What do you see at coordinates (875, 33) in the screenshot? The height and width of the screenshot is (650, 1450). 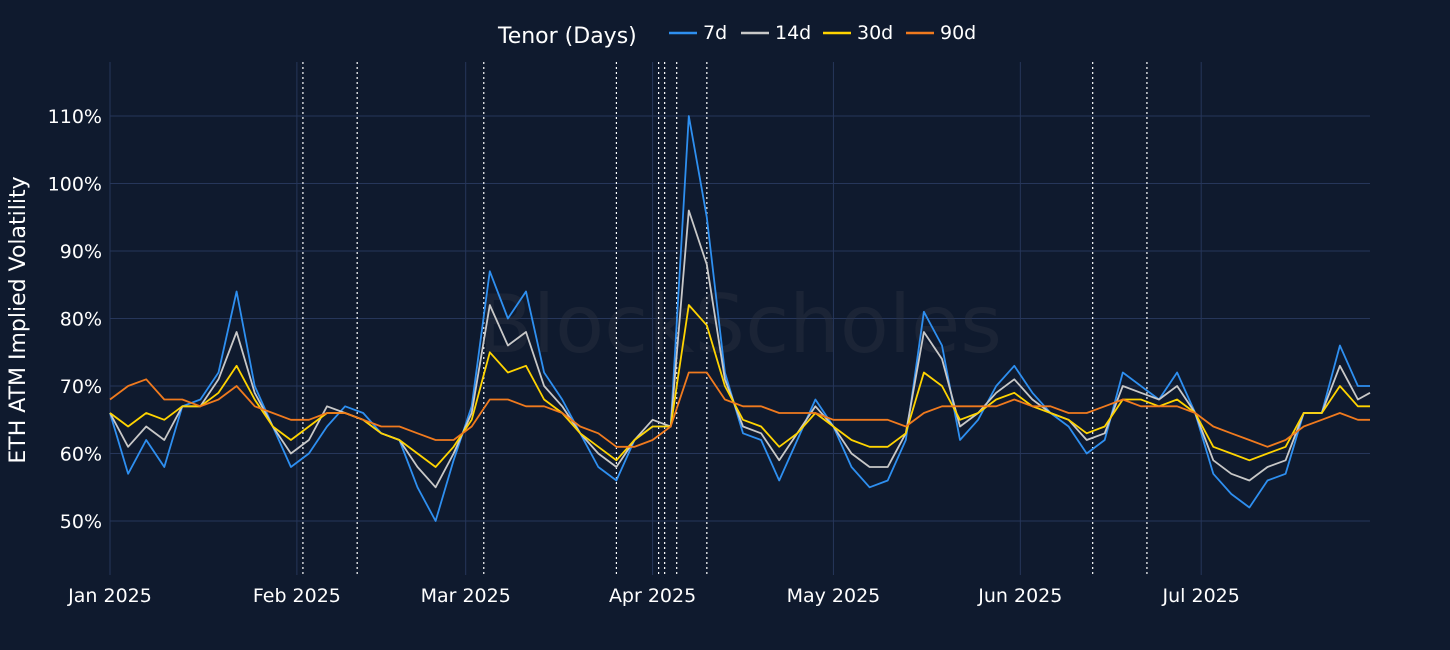 I see `legend-label-30d: 30d` at bounding box center [875, 33].